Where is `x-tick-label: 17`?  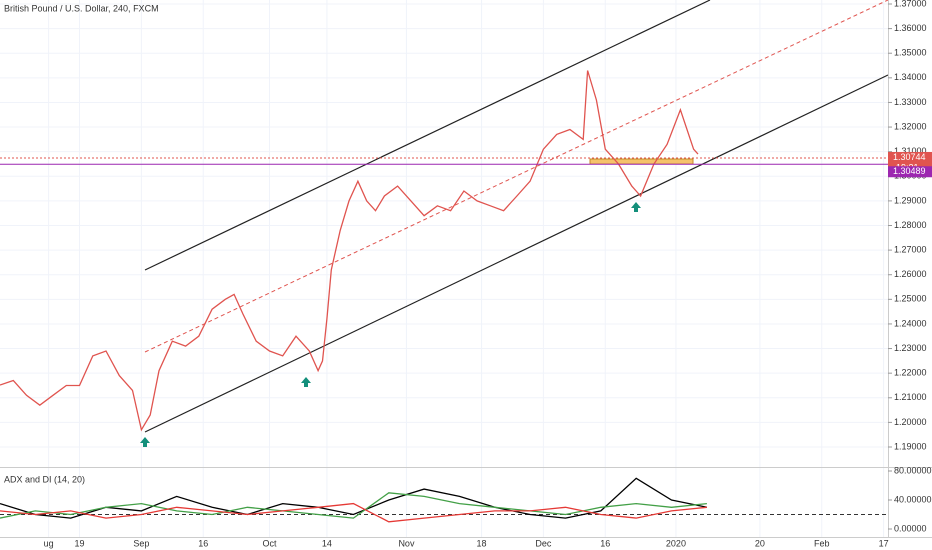
x-tick-label: 17 is located at coordinates (884, 543).